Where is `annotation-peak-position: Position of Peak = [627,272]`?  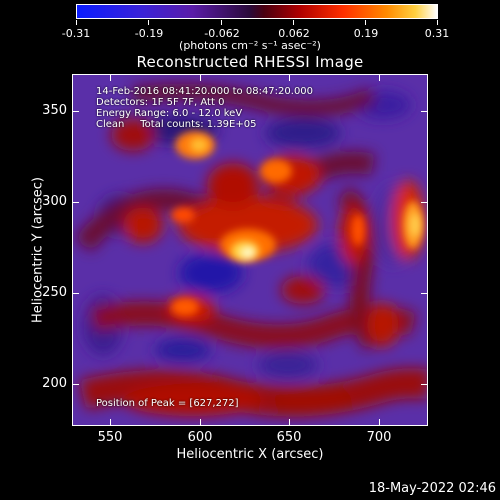
annotation-peak-position: Position of Peak = [627,272] is located at coordinates (167, 403).